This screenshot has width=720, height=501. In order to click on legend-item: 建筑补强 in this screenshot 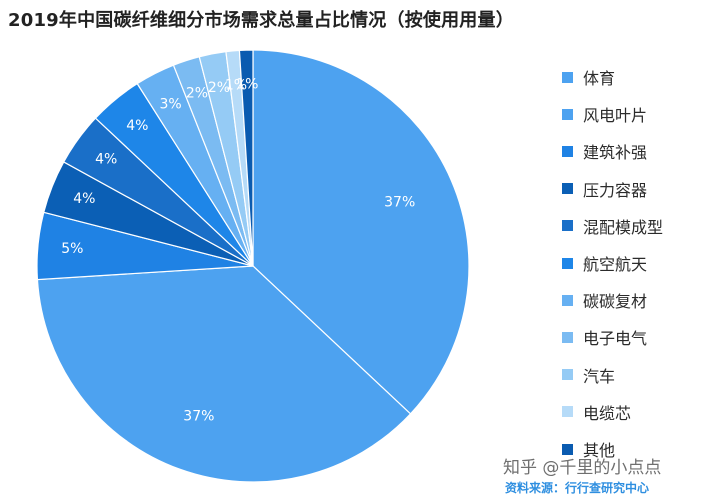, I will do `click(604, 151)`.